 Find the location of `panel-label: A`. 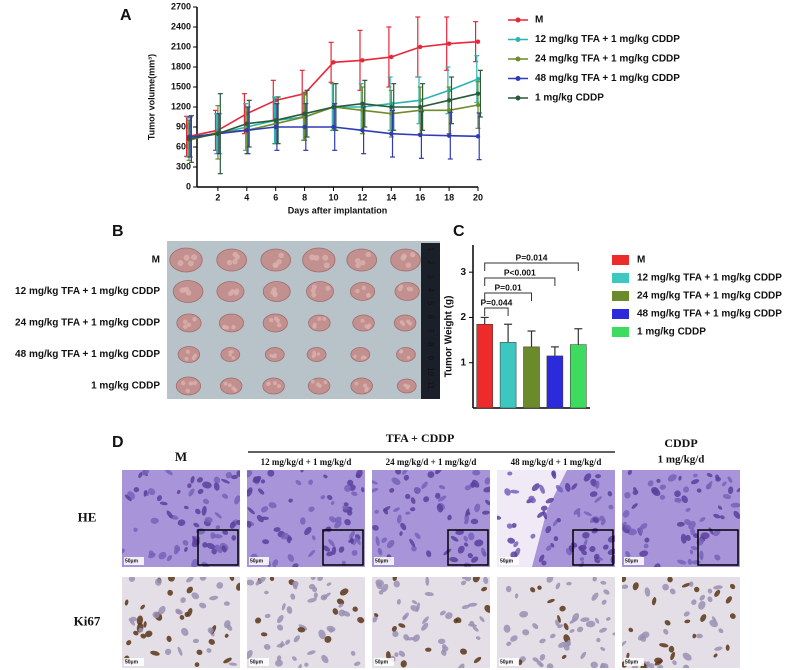

panel-label: A is located at coordinates (126, 15).